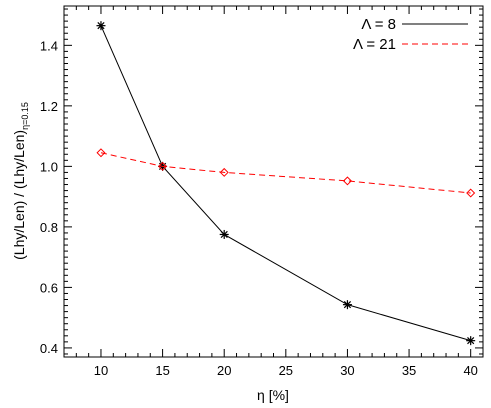 This screenshot has width=491, height=408. I want to click on y-axis-label-main: (Lhy/Len) / (Lhy/Len), so click(19, 195).